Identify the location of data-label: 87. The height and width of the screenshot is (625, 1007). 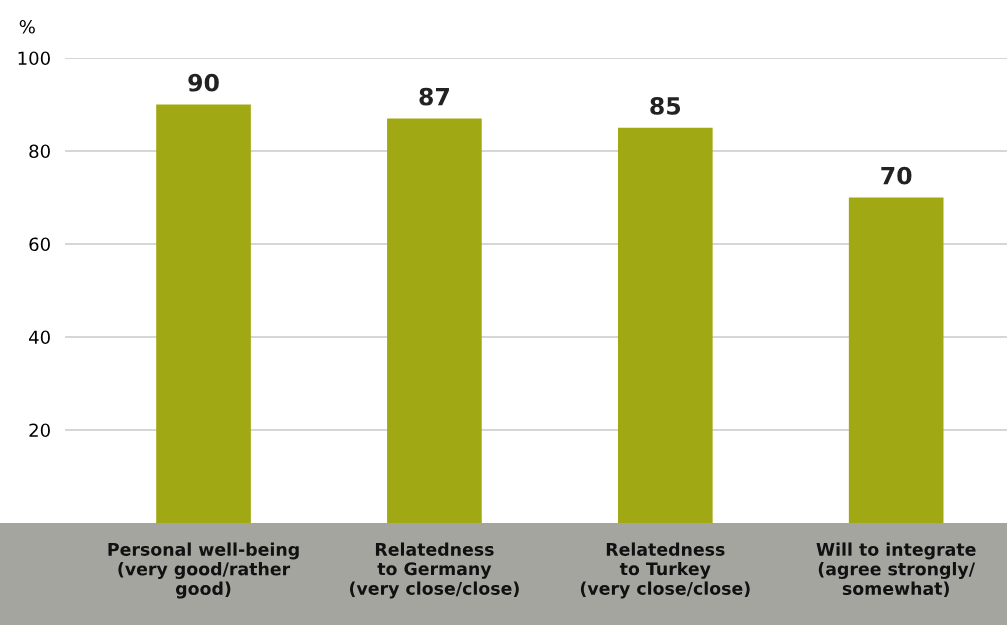
(434, 96).